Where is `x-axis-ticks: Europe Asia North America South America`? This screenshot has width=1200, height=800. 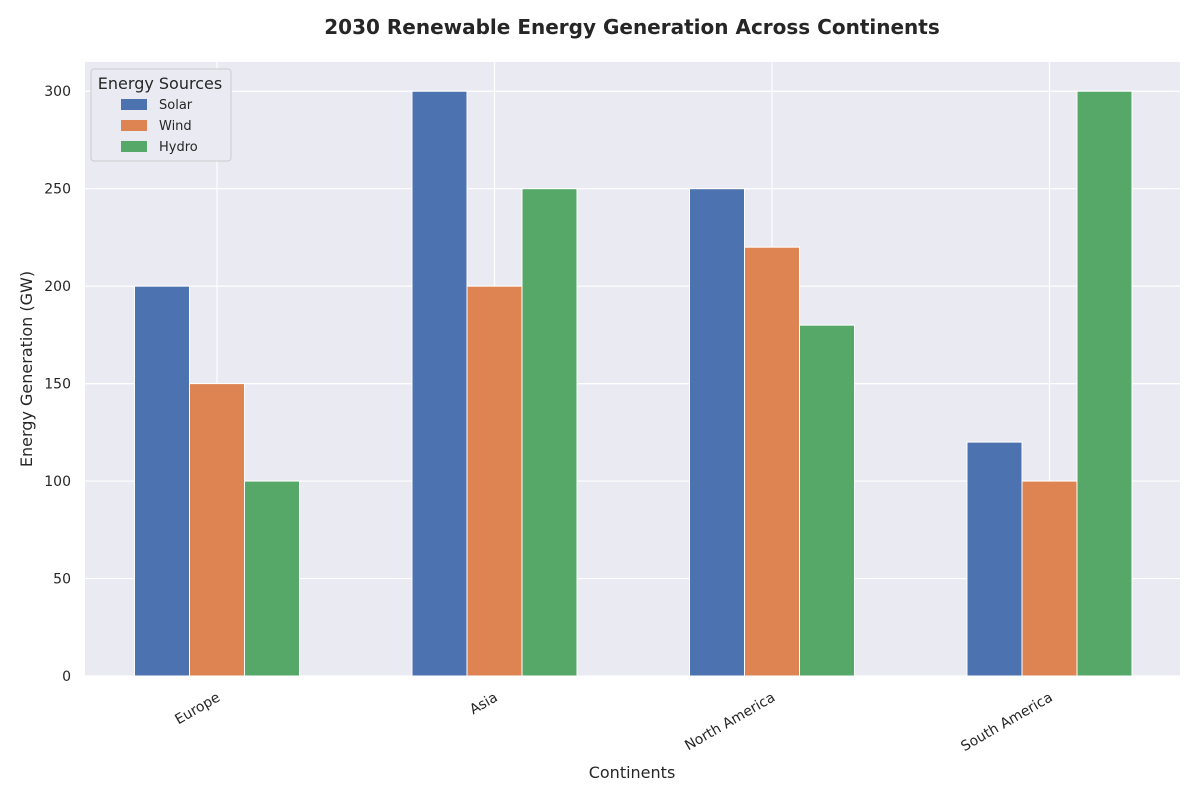 x-axis-ticks: Europe Asia North America South America is located at coordinates (613, 722).